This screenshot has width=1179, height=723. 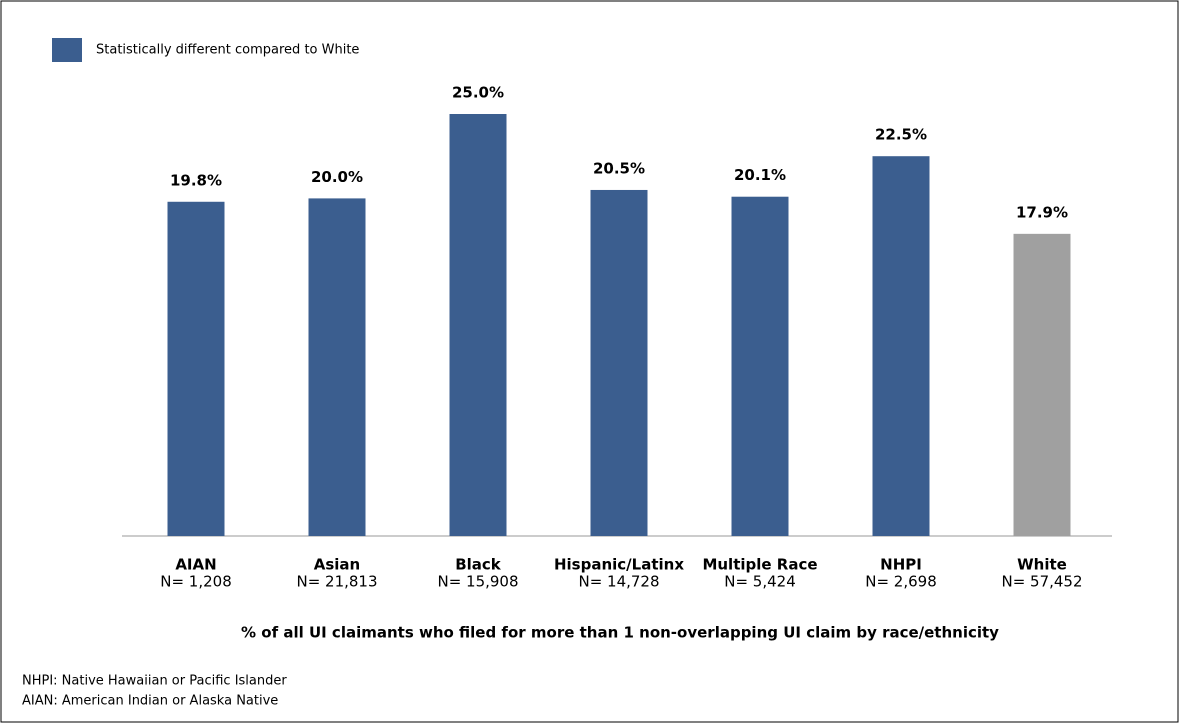 What do you see at coordinates (901, 582) in the screenshot?
I see `sample-size: N= 2,698` at bounding box center [901, 582].